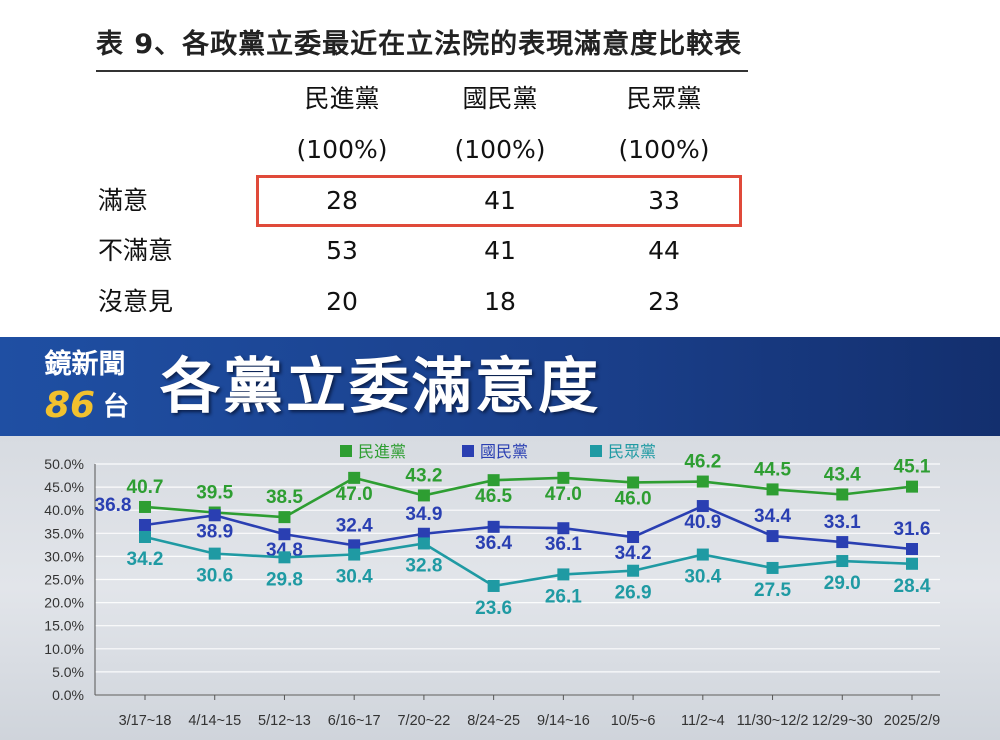 The height and width of the screenshot is (740, 1000). What do you see at coordinates (64, 626) in the screenshot?
I see `y-tick-label: 15.0%` at bounding box center [64, 626].